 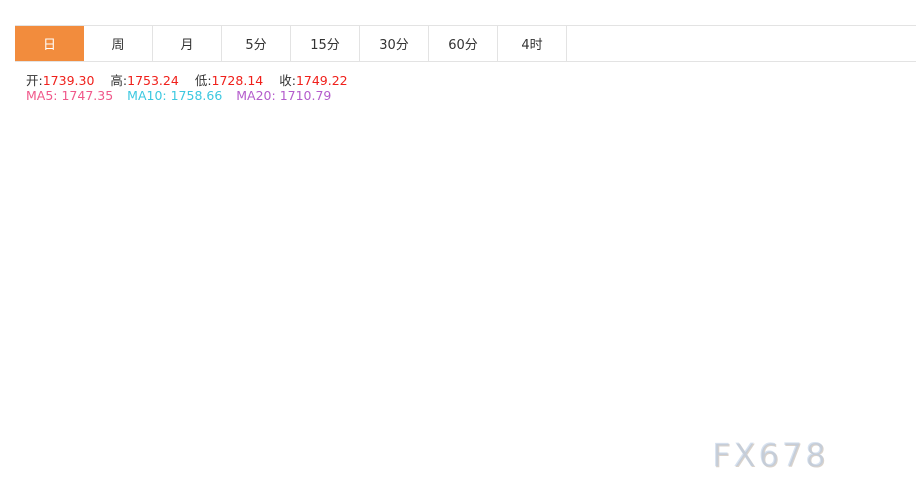 I want to click on low-value: 1728.14, so click(x=237, y=80).